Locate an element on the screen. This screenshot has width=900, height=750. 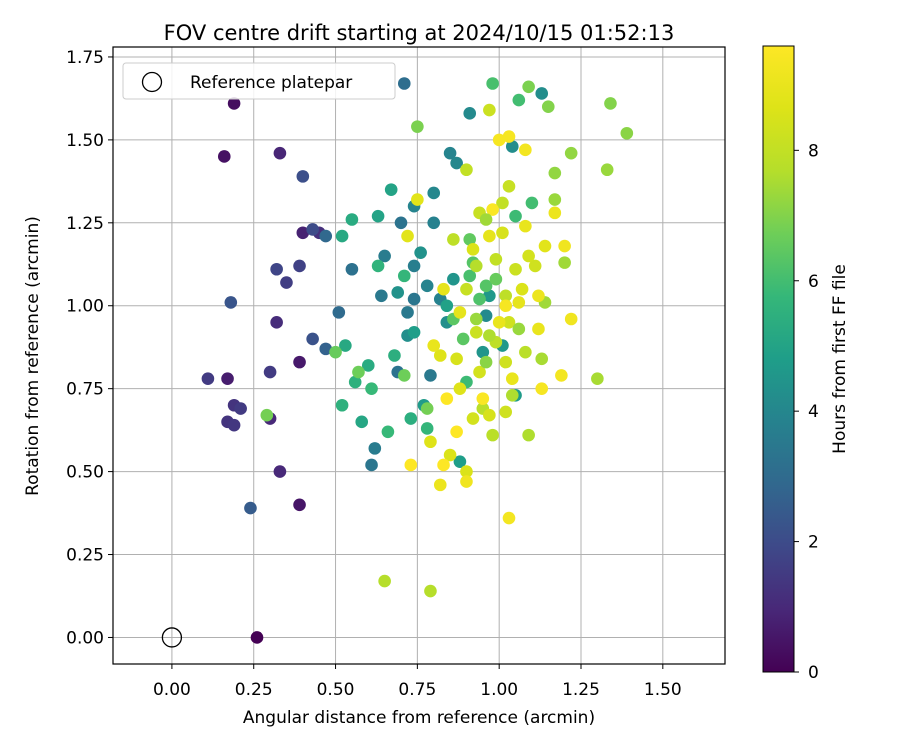
colorbar-tick-label: 4 is located at coordinates (813, 412).